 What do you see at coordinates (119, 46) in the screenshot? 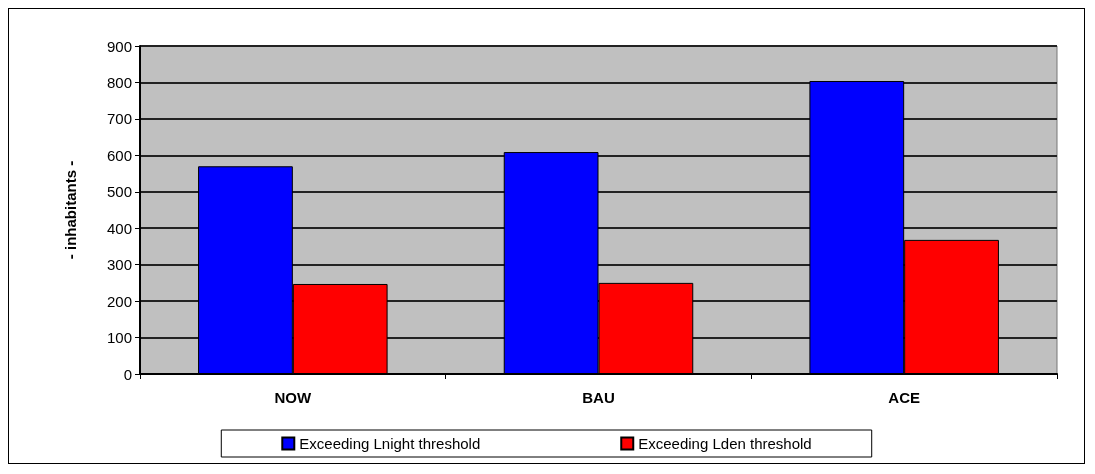
I see `y-tick-label: 900` at bounding box center [119, 46].